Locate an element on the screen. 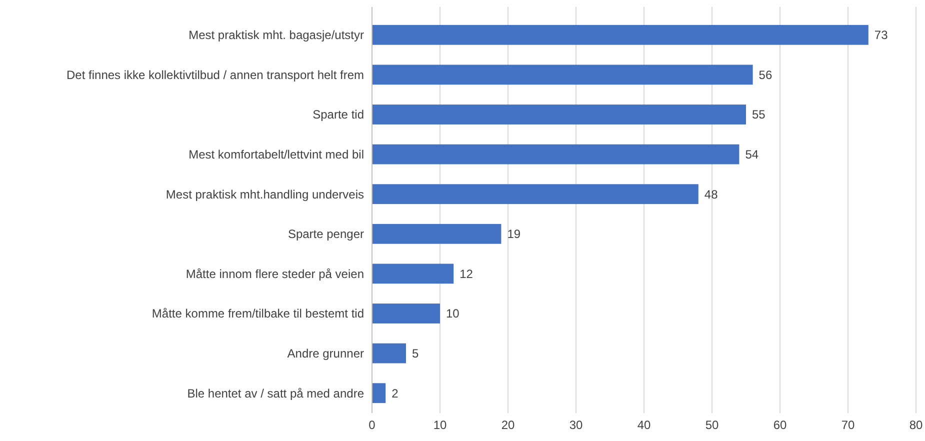 Image resolution: width=925 pixels, height=441 pixels. y-tick-label: Andre grunner is located at coordinates (325, 353).